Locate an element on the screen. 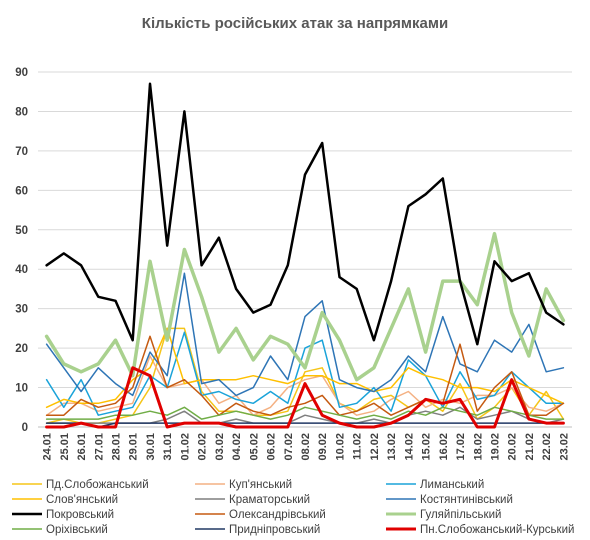 This screenshot has height=540, width=590. x-tick-label: 27.01 is located at coordinates (99, 447).